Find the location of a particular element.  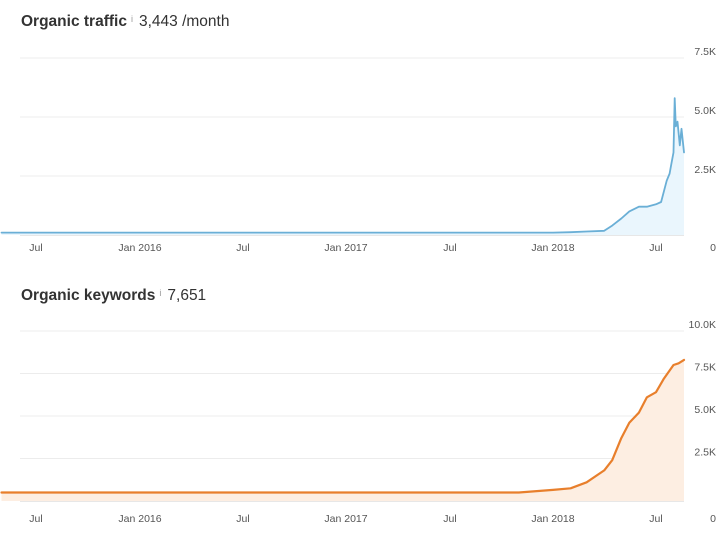

organic-keywords-heading: Organic keywords i 7,651 is located at coordinates (113, 296).